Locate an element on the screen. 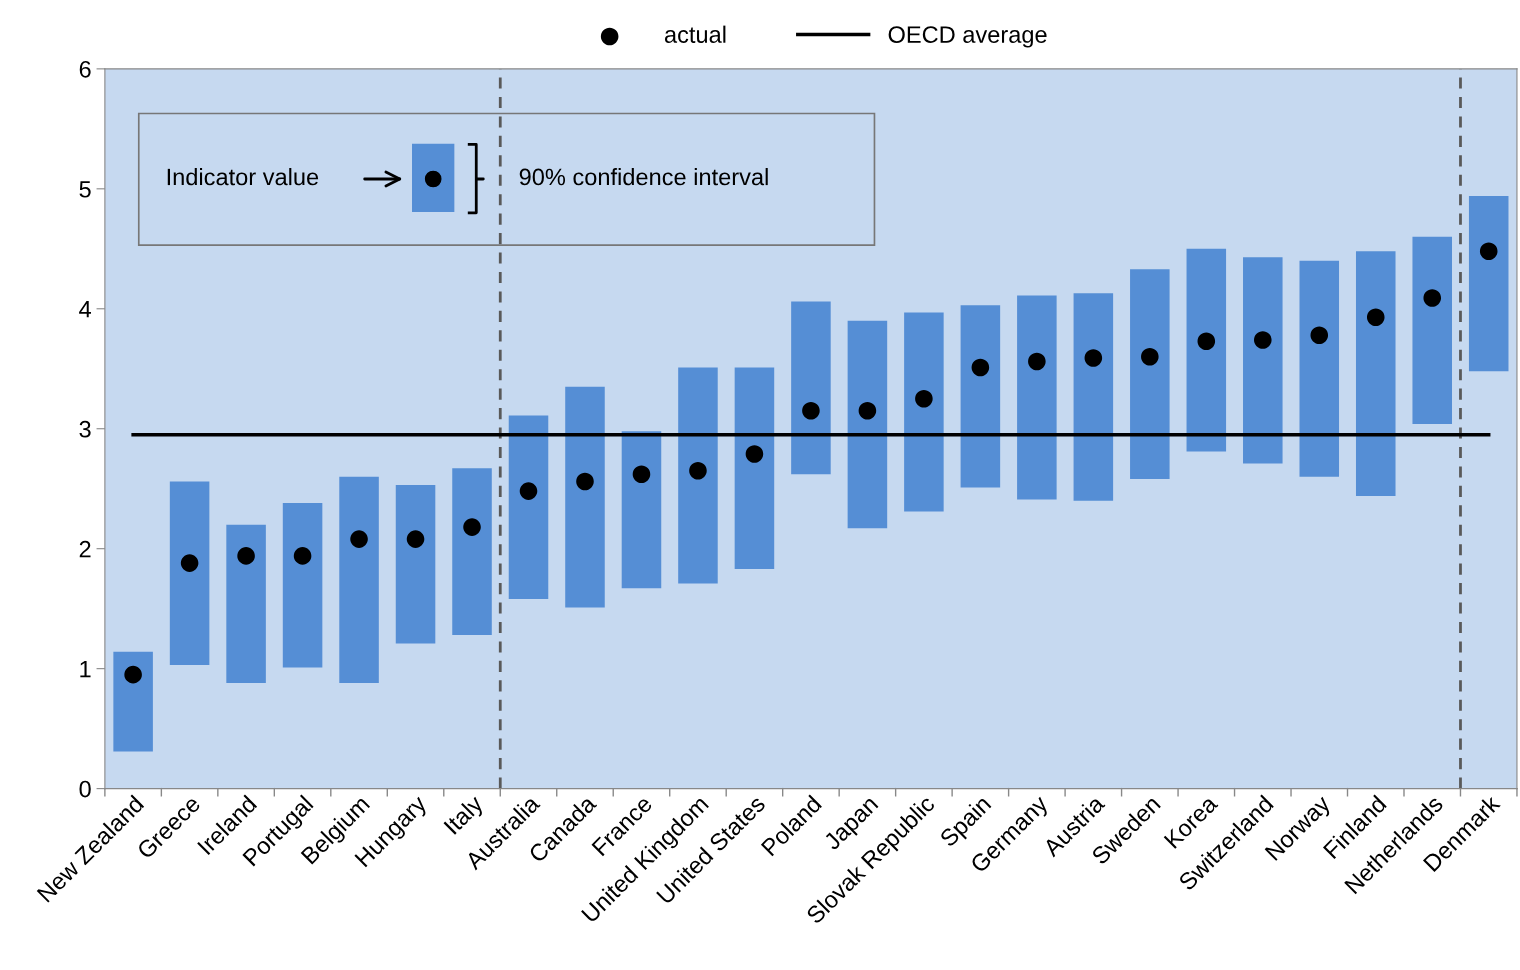  annotation: Indicator value is located at coordinates (243, 176).